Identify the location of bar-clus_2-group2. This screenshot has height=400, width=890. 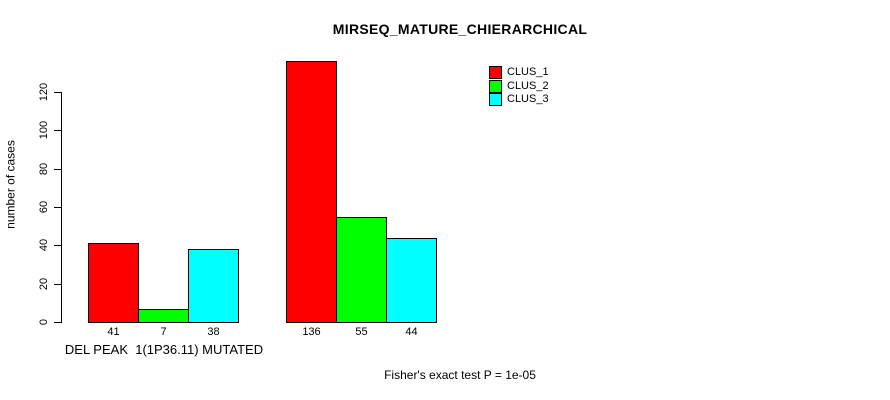
(361, 270).